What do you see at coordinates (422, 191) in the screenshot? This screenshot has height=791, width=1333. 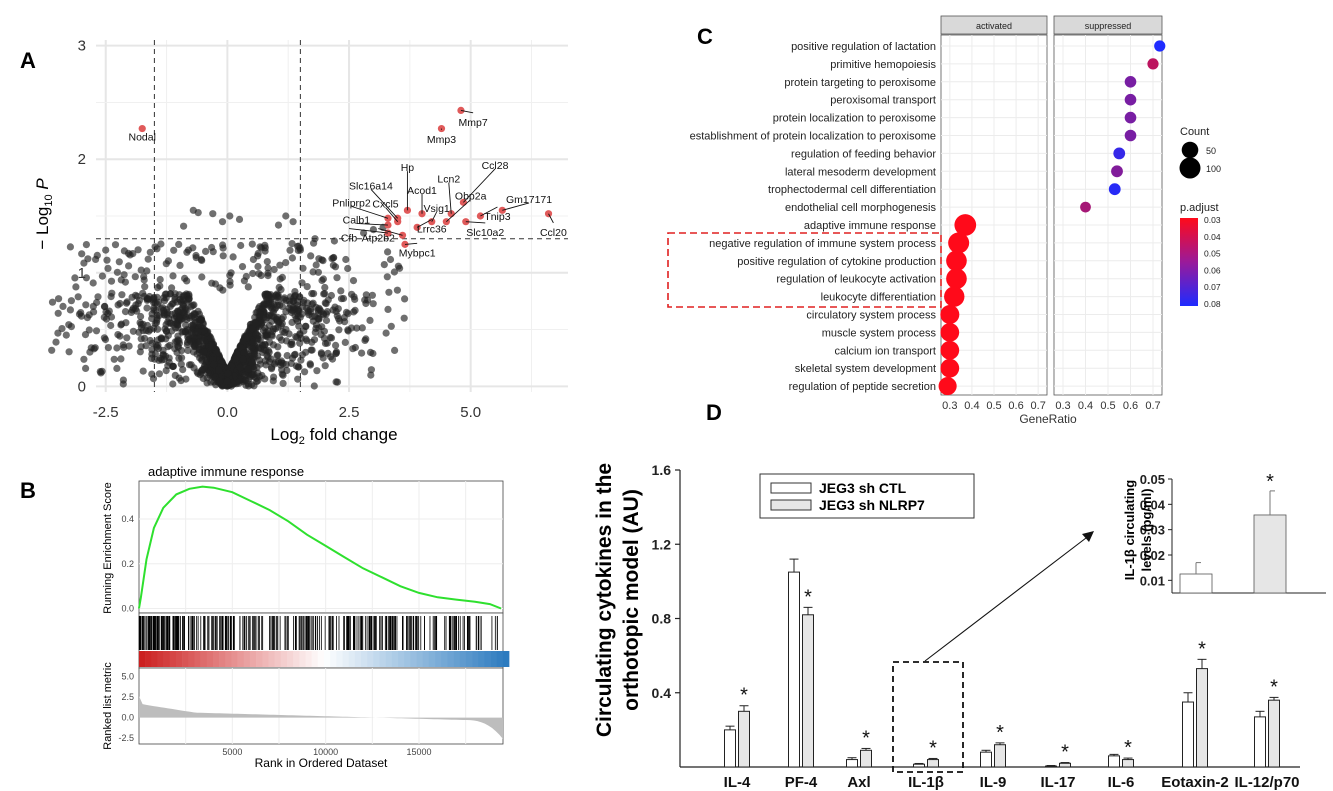 I see `volcano-gene-label: Acod1` at bounding box center [422, 191].